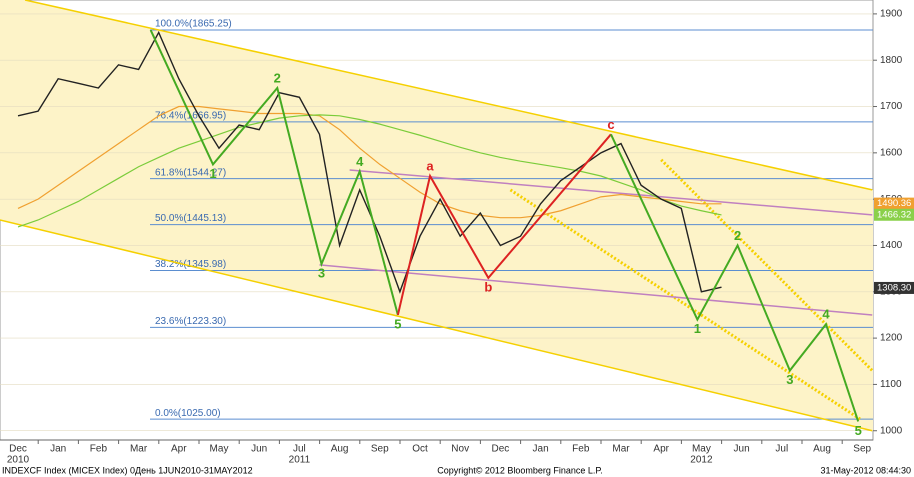 The image size is (914, 477). Describe the element at coordinates (891, 338) in the screenshot. I see `y-tick-label: 1200` at that location.